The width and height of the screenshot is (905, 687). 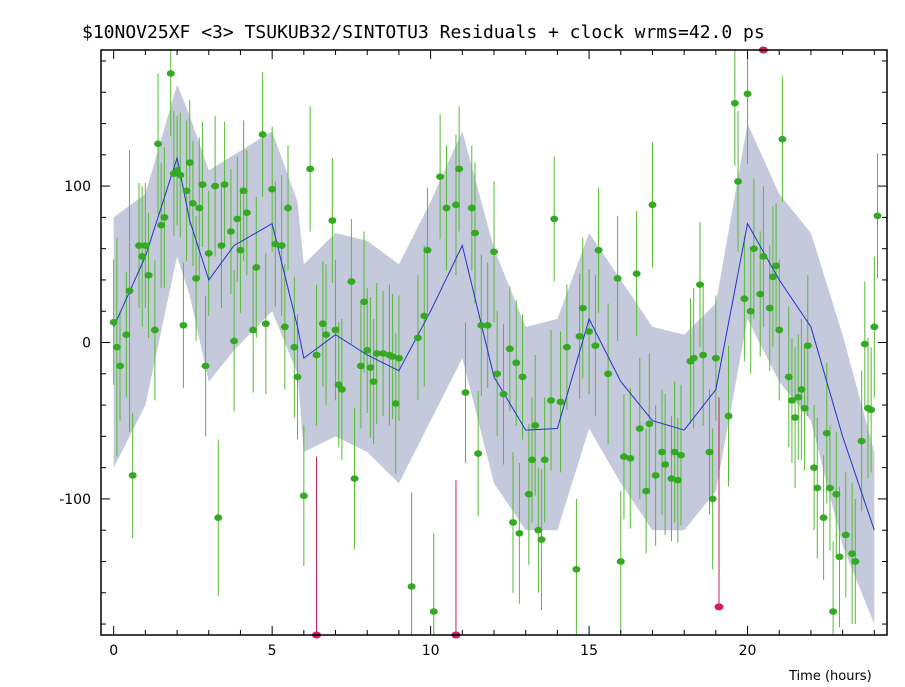 I want to click on x-tick-label: 5, so click(x=272, y=651).